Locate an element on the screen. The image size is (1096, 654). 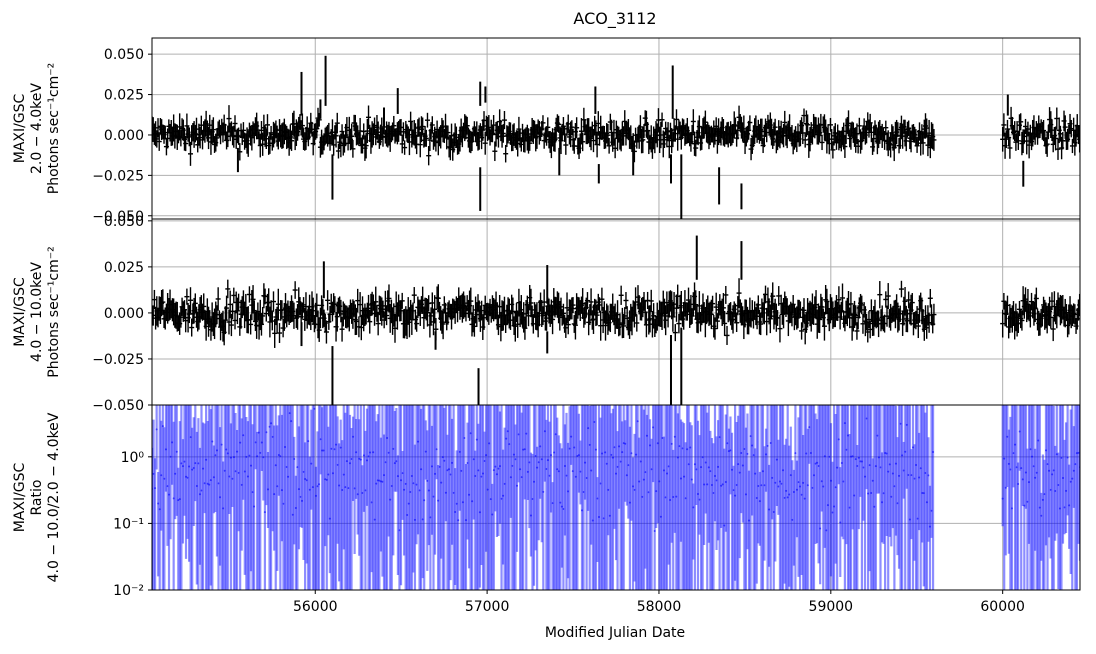
y-axis-label: MAXI/GSC is located at coordinates (20, 128).